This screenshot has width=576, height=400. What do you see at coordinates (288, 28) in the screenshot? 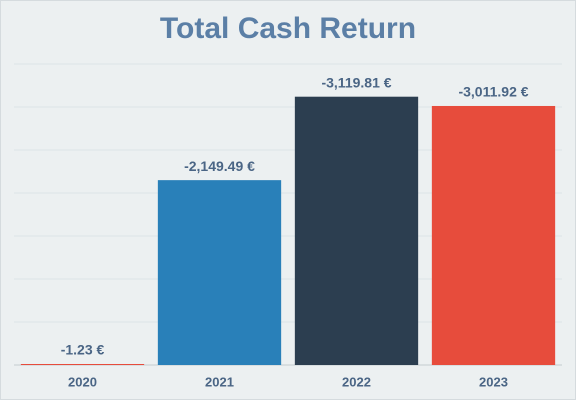
I see `chart-title: Total Cash Return` at bounding box center [288, 28].